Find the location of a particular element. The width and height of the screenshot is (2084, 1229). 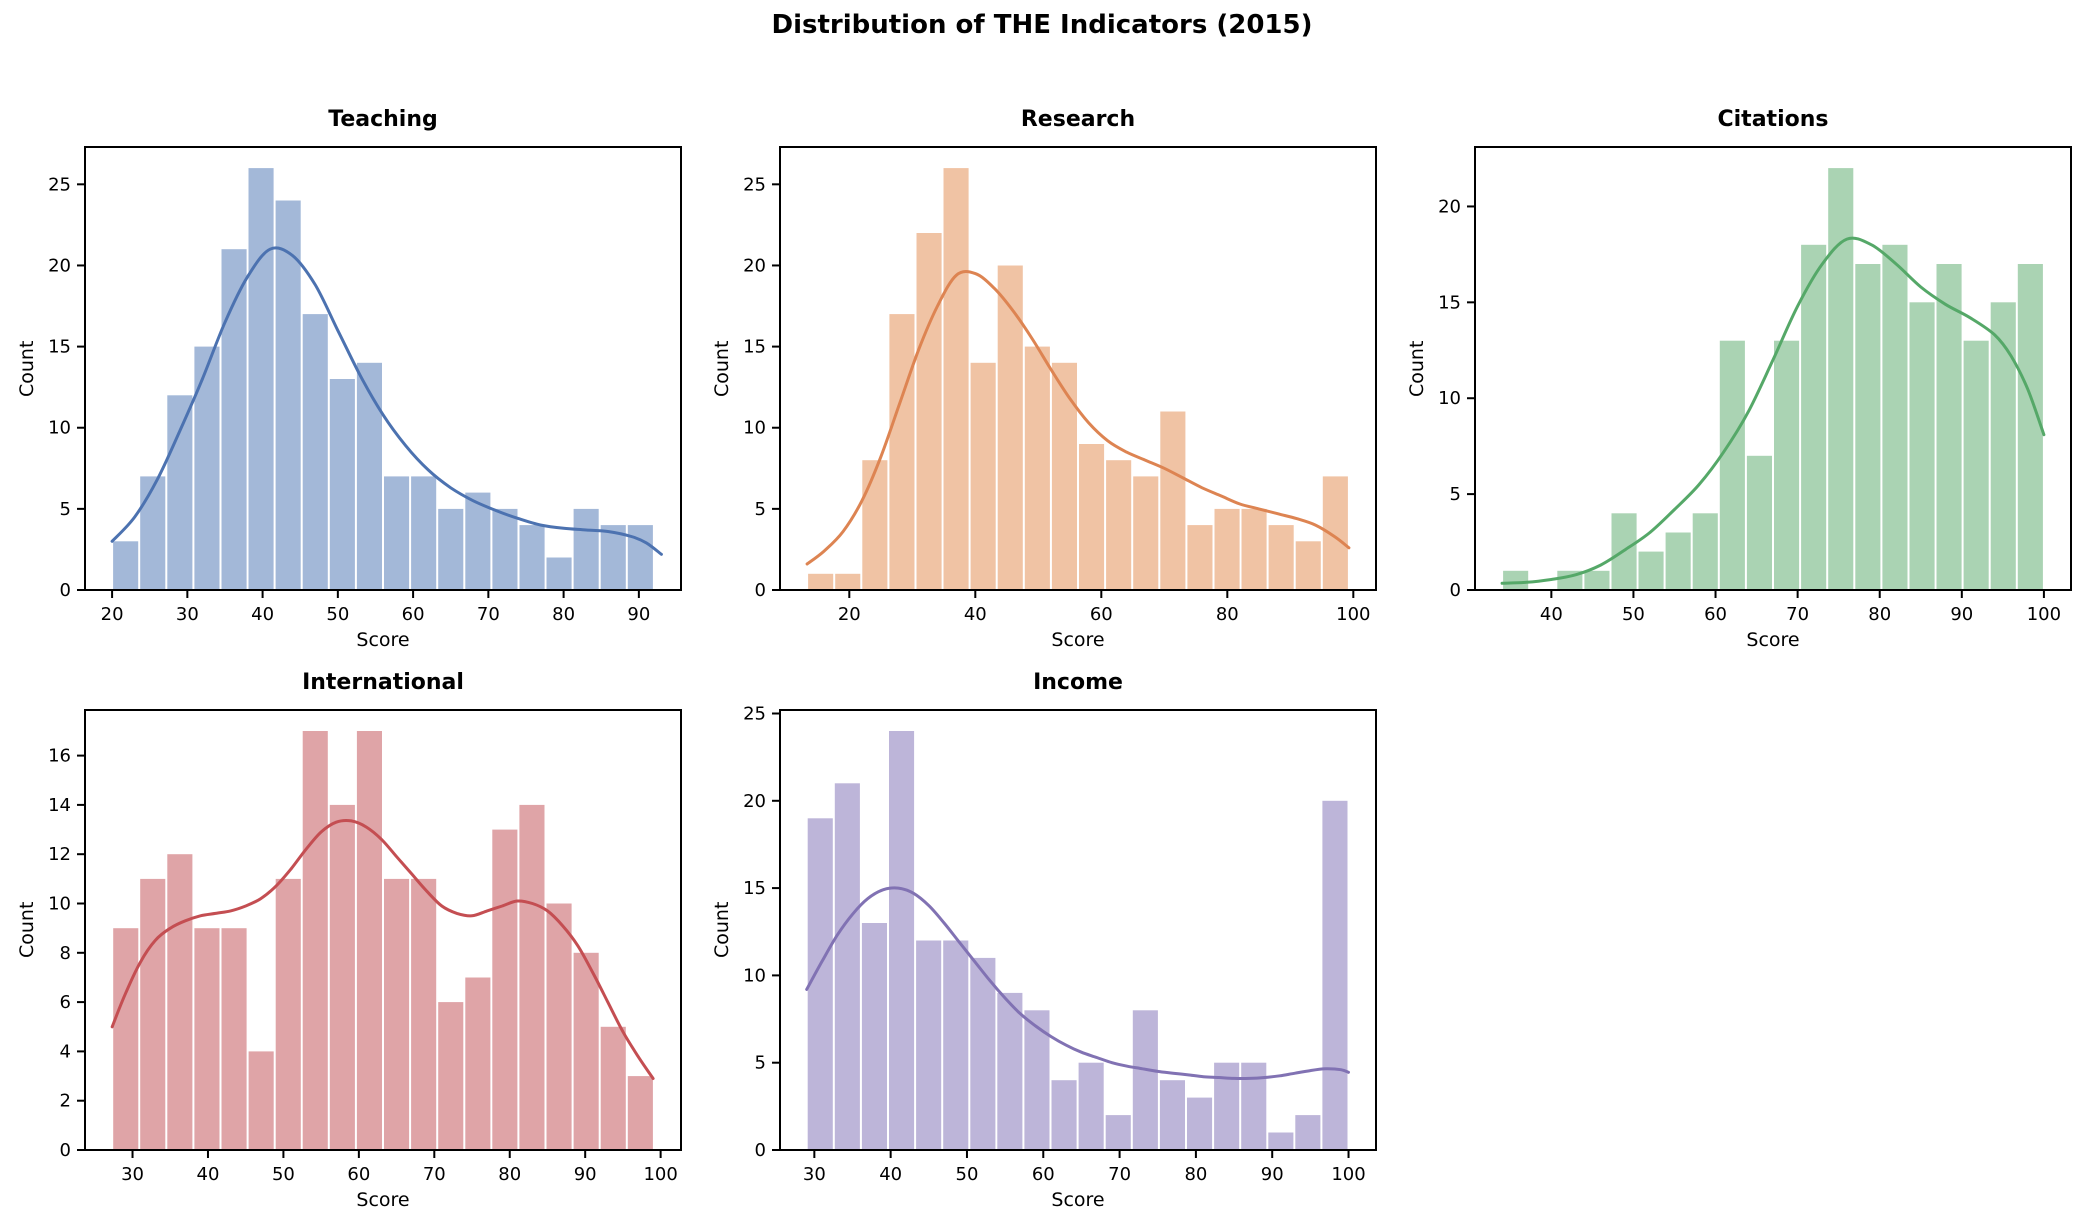

y-tick-label: 14 is located at coordinates (59, 805).